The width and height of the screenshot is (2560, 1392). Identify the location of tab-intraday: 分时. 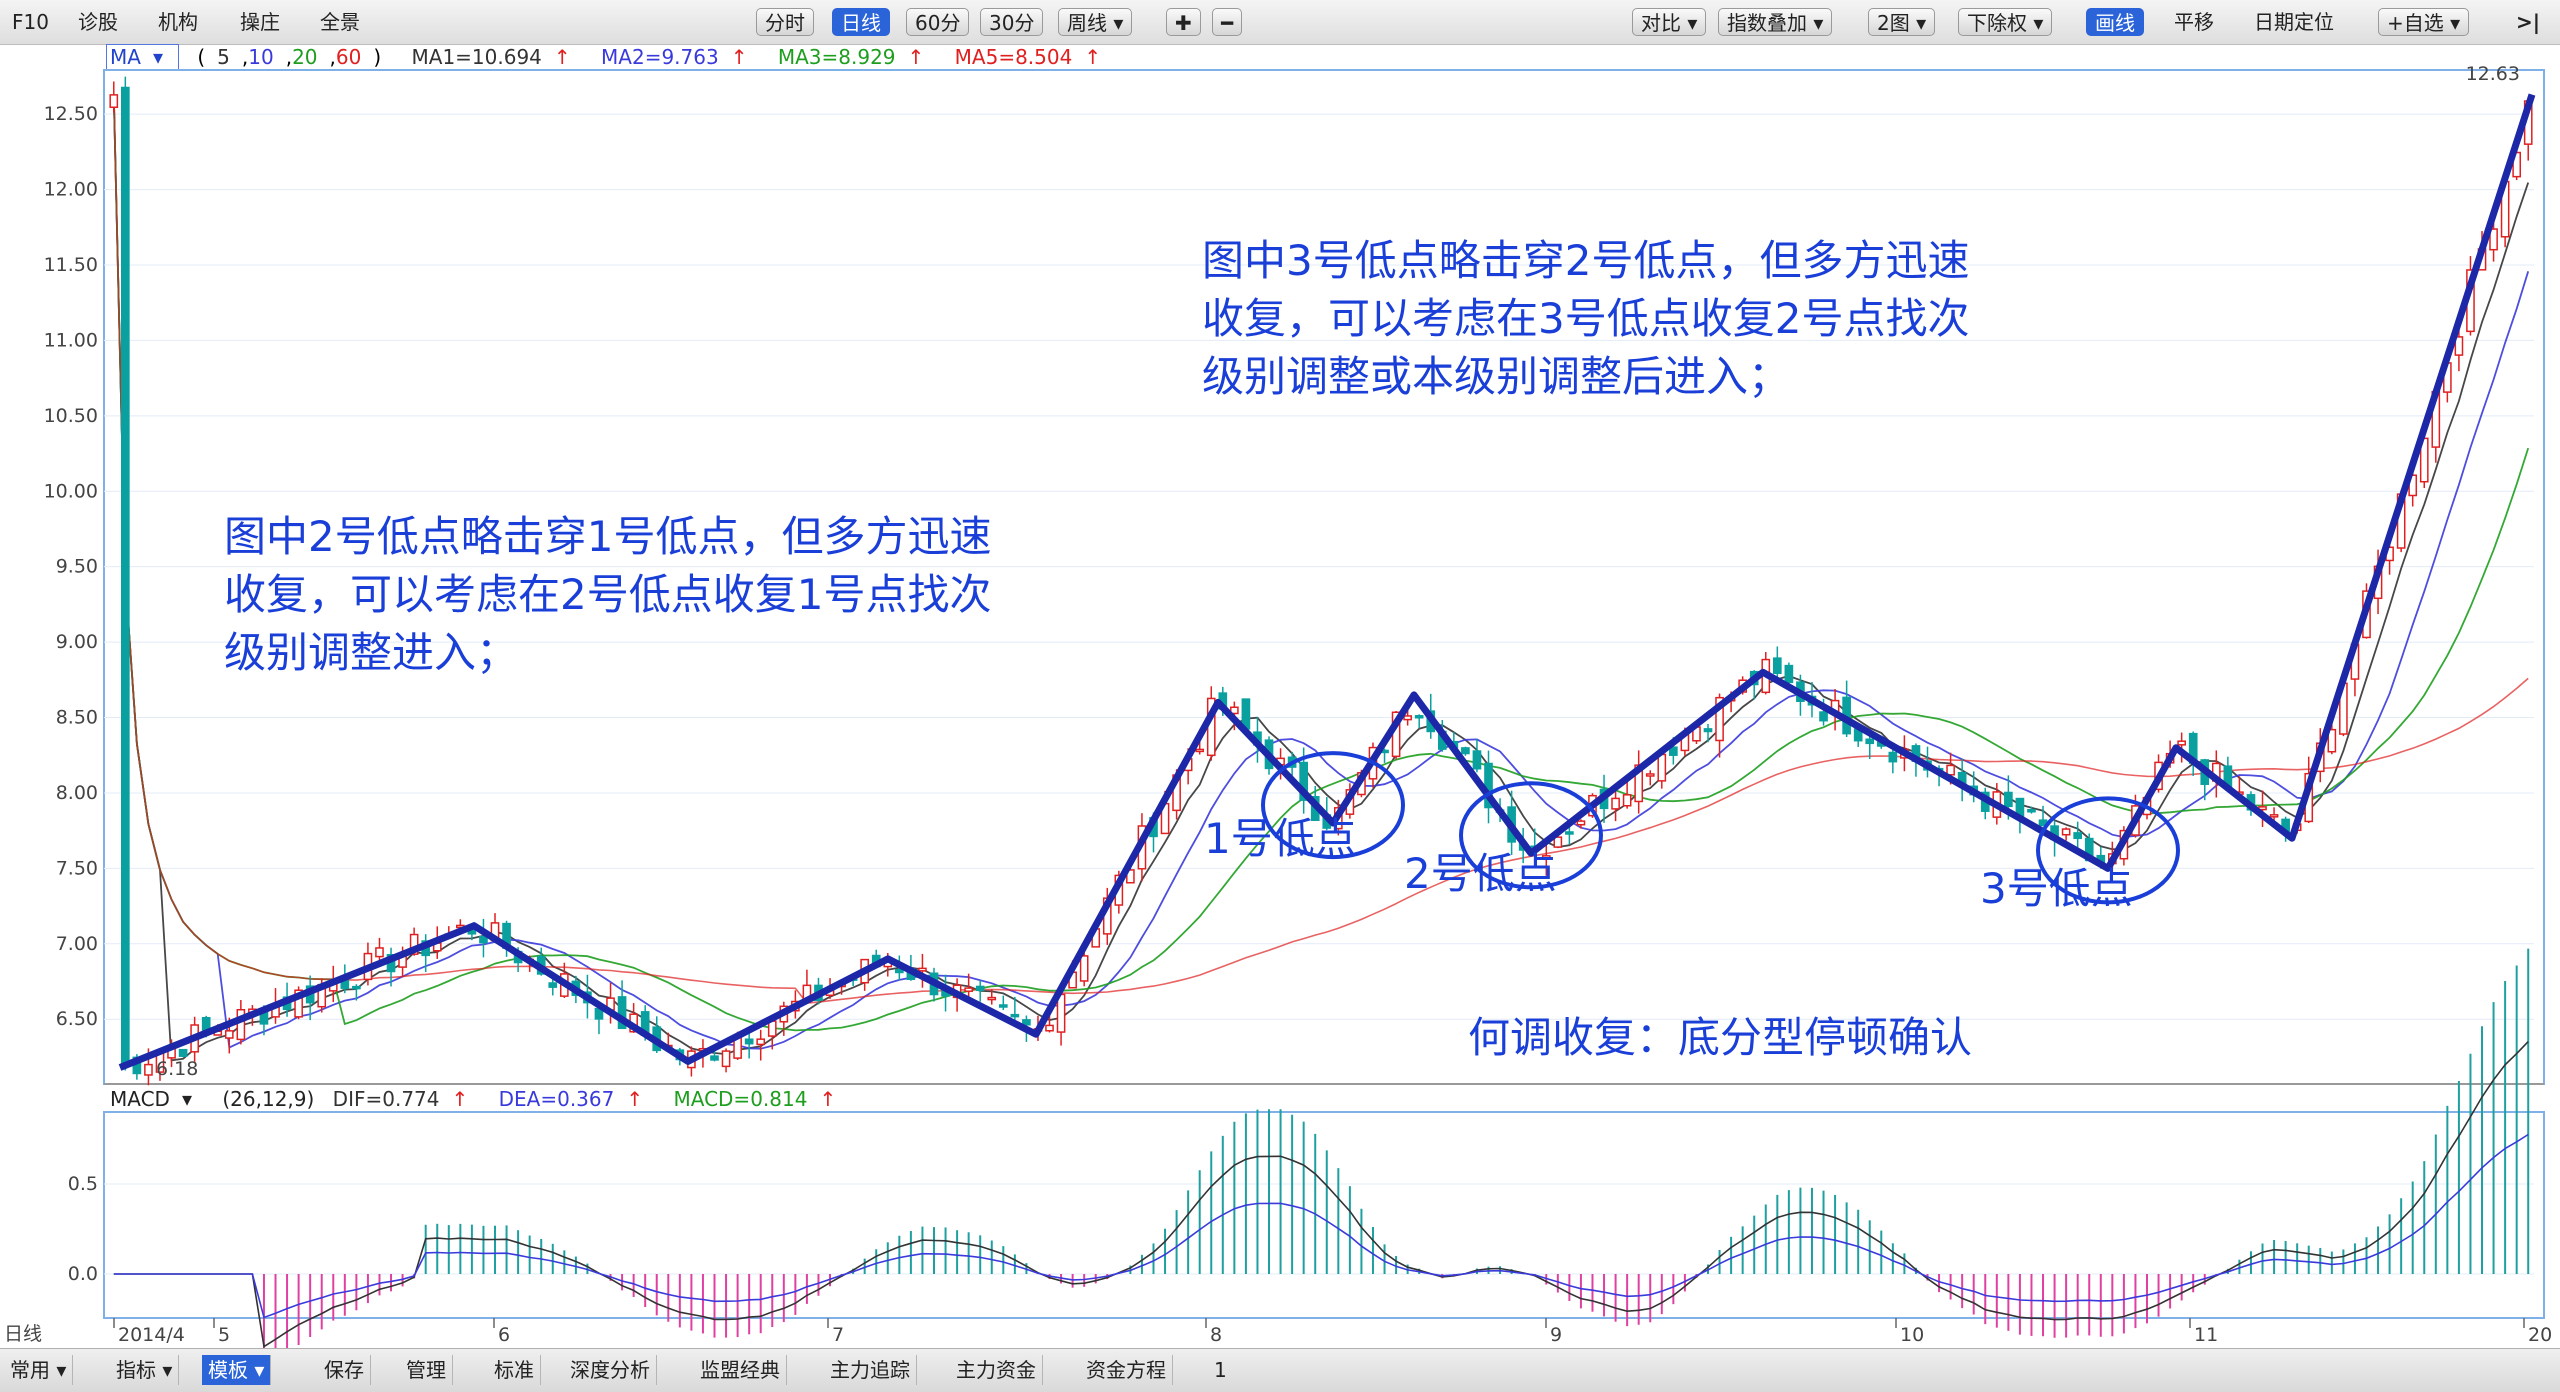
(785, 22).